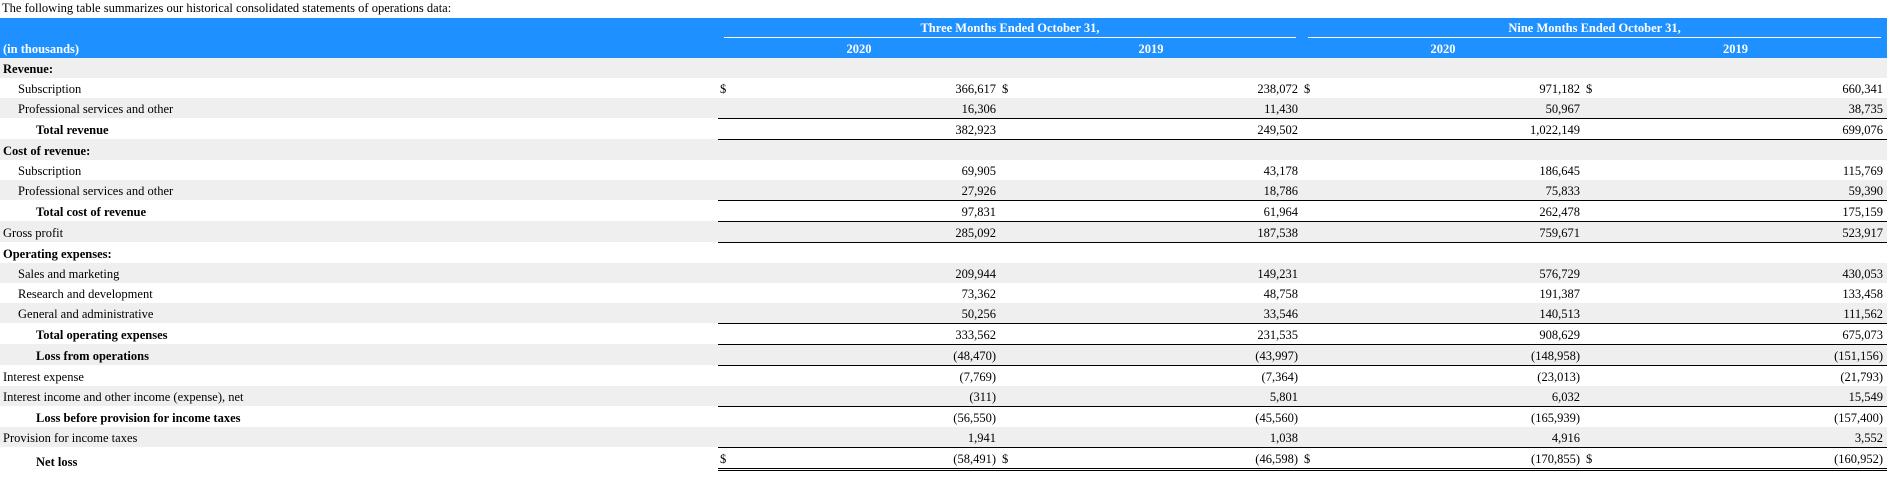 The height and width of the screenshot is (485, 1887). I want to click on cell-value: 430,053, so click(1745, 273).